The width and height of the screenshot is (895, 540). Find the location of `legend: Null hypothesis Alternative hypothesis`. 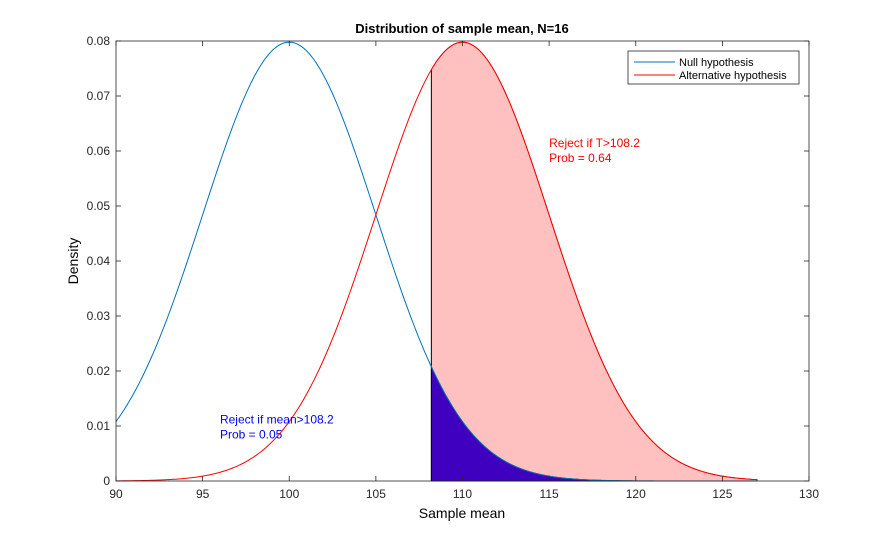

legend: Null hypothesis Alternative hypothesis is located at coordinates (713, 67).